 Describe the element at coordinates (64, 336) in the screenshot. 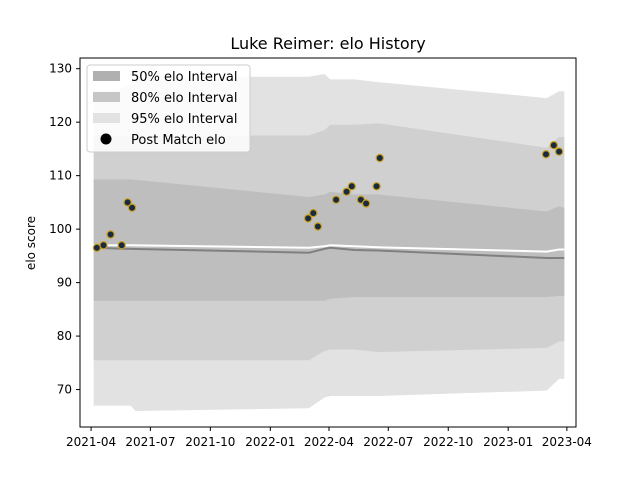

I see `y-tick-label: 80` at that location.